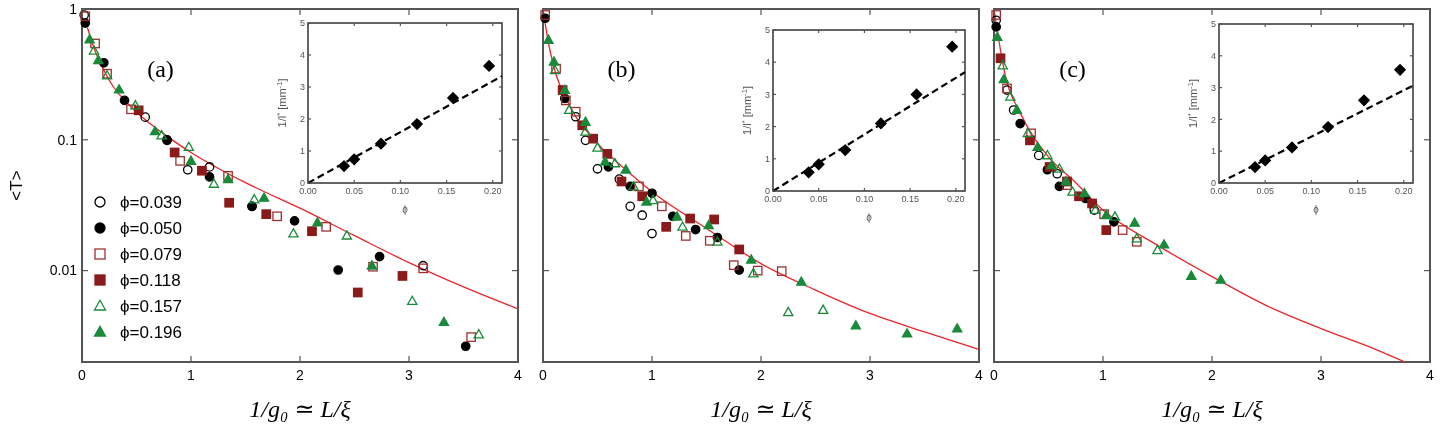 This screenshot has height=438, width=1449. What do you see at coordinates (151, 228) in the screenshot?
I see `legend-label: ϕ=0.050` at bounding box center [151, 228].